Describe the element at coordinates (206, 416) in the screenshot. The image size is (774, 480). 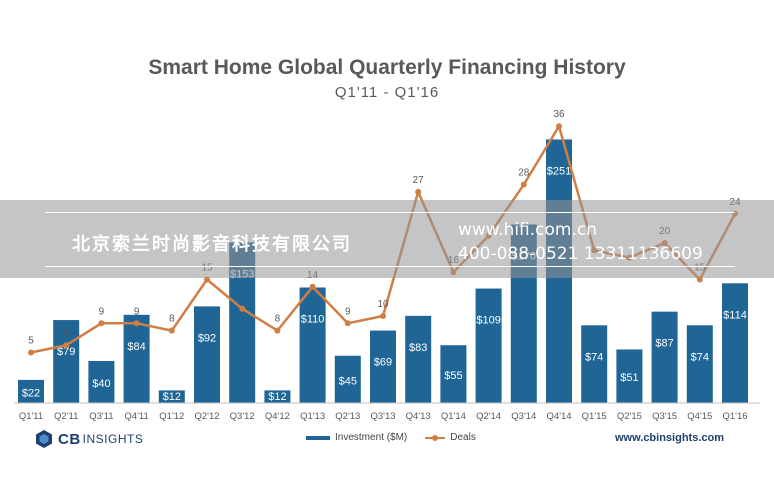
I see `x-tick-label: Q2'12` at that location.